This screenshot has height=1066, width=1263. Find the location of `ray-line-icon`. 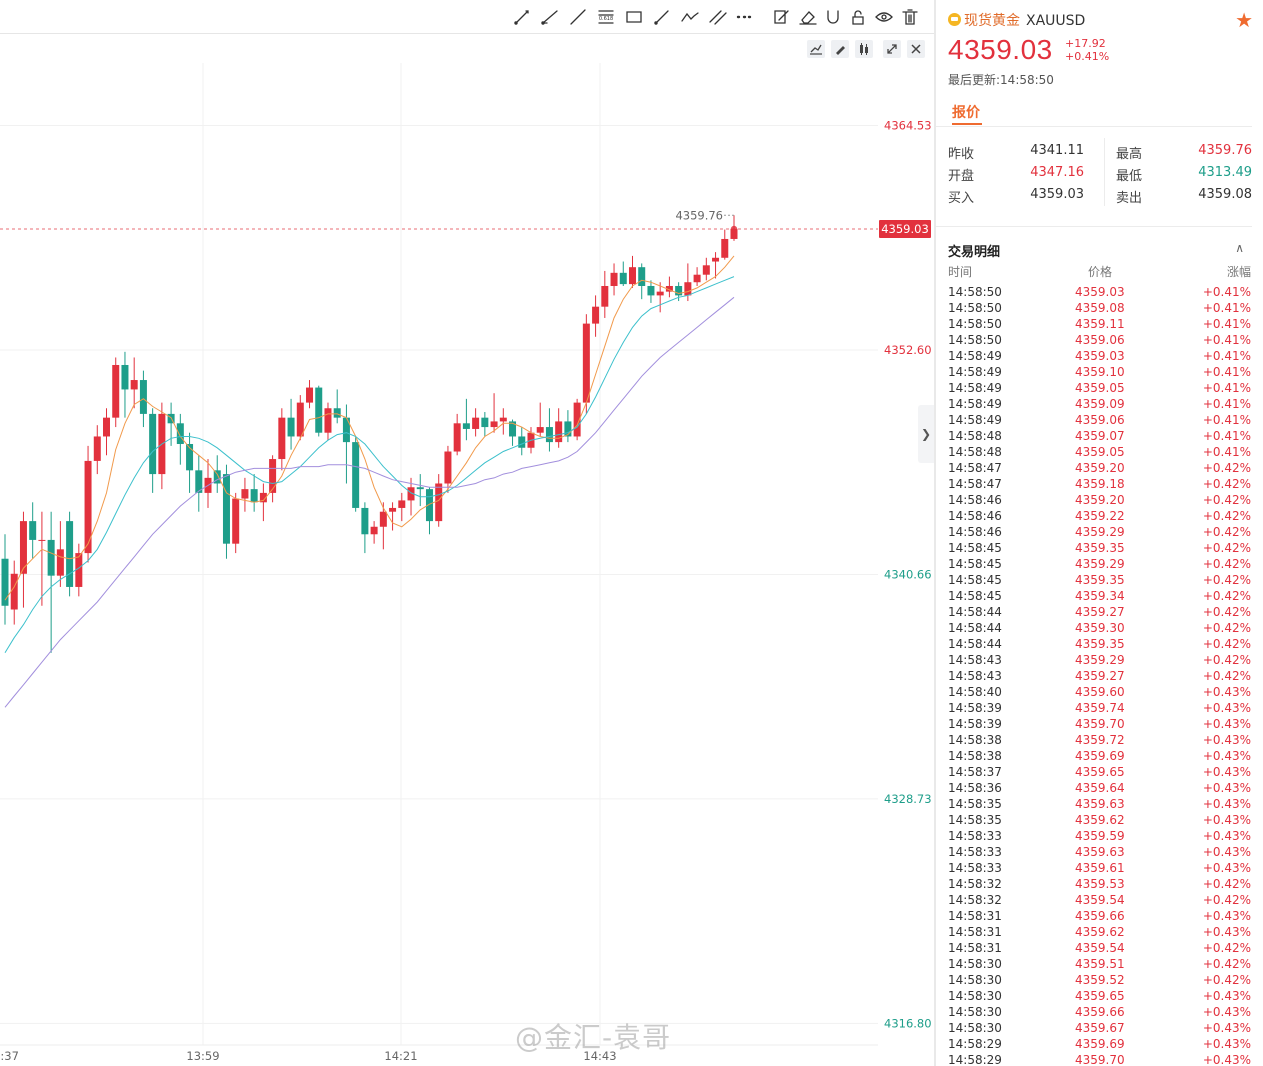

ray-line-icon is located at coordinates (549, 17).